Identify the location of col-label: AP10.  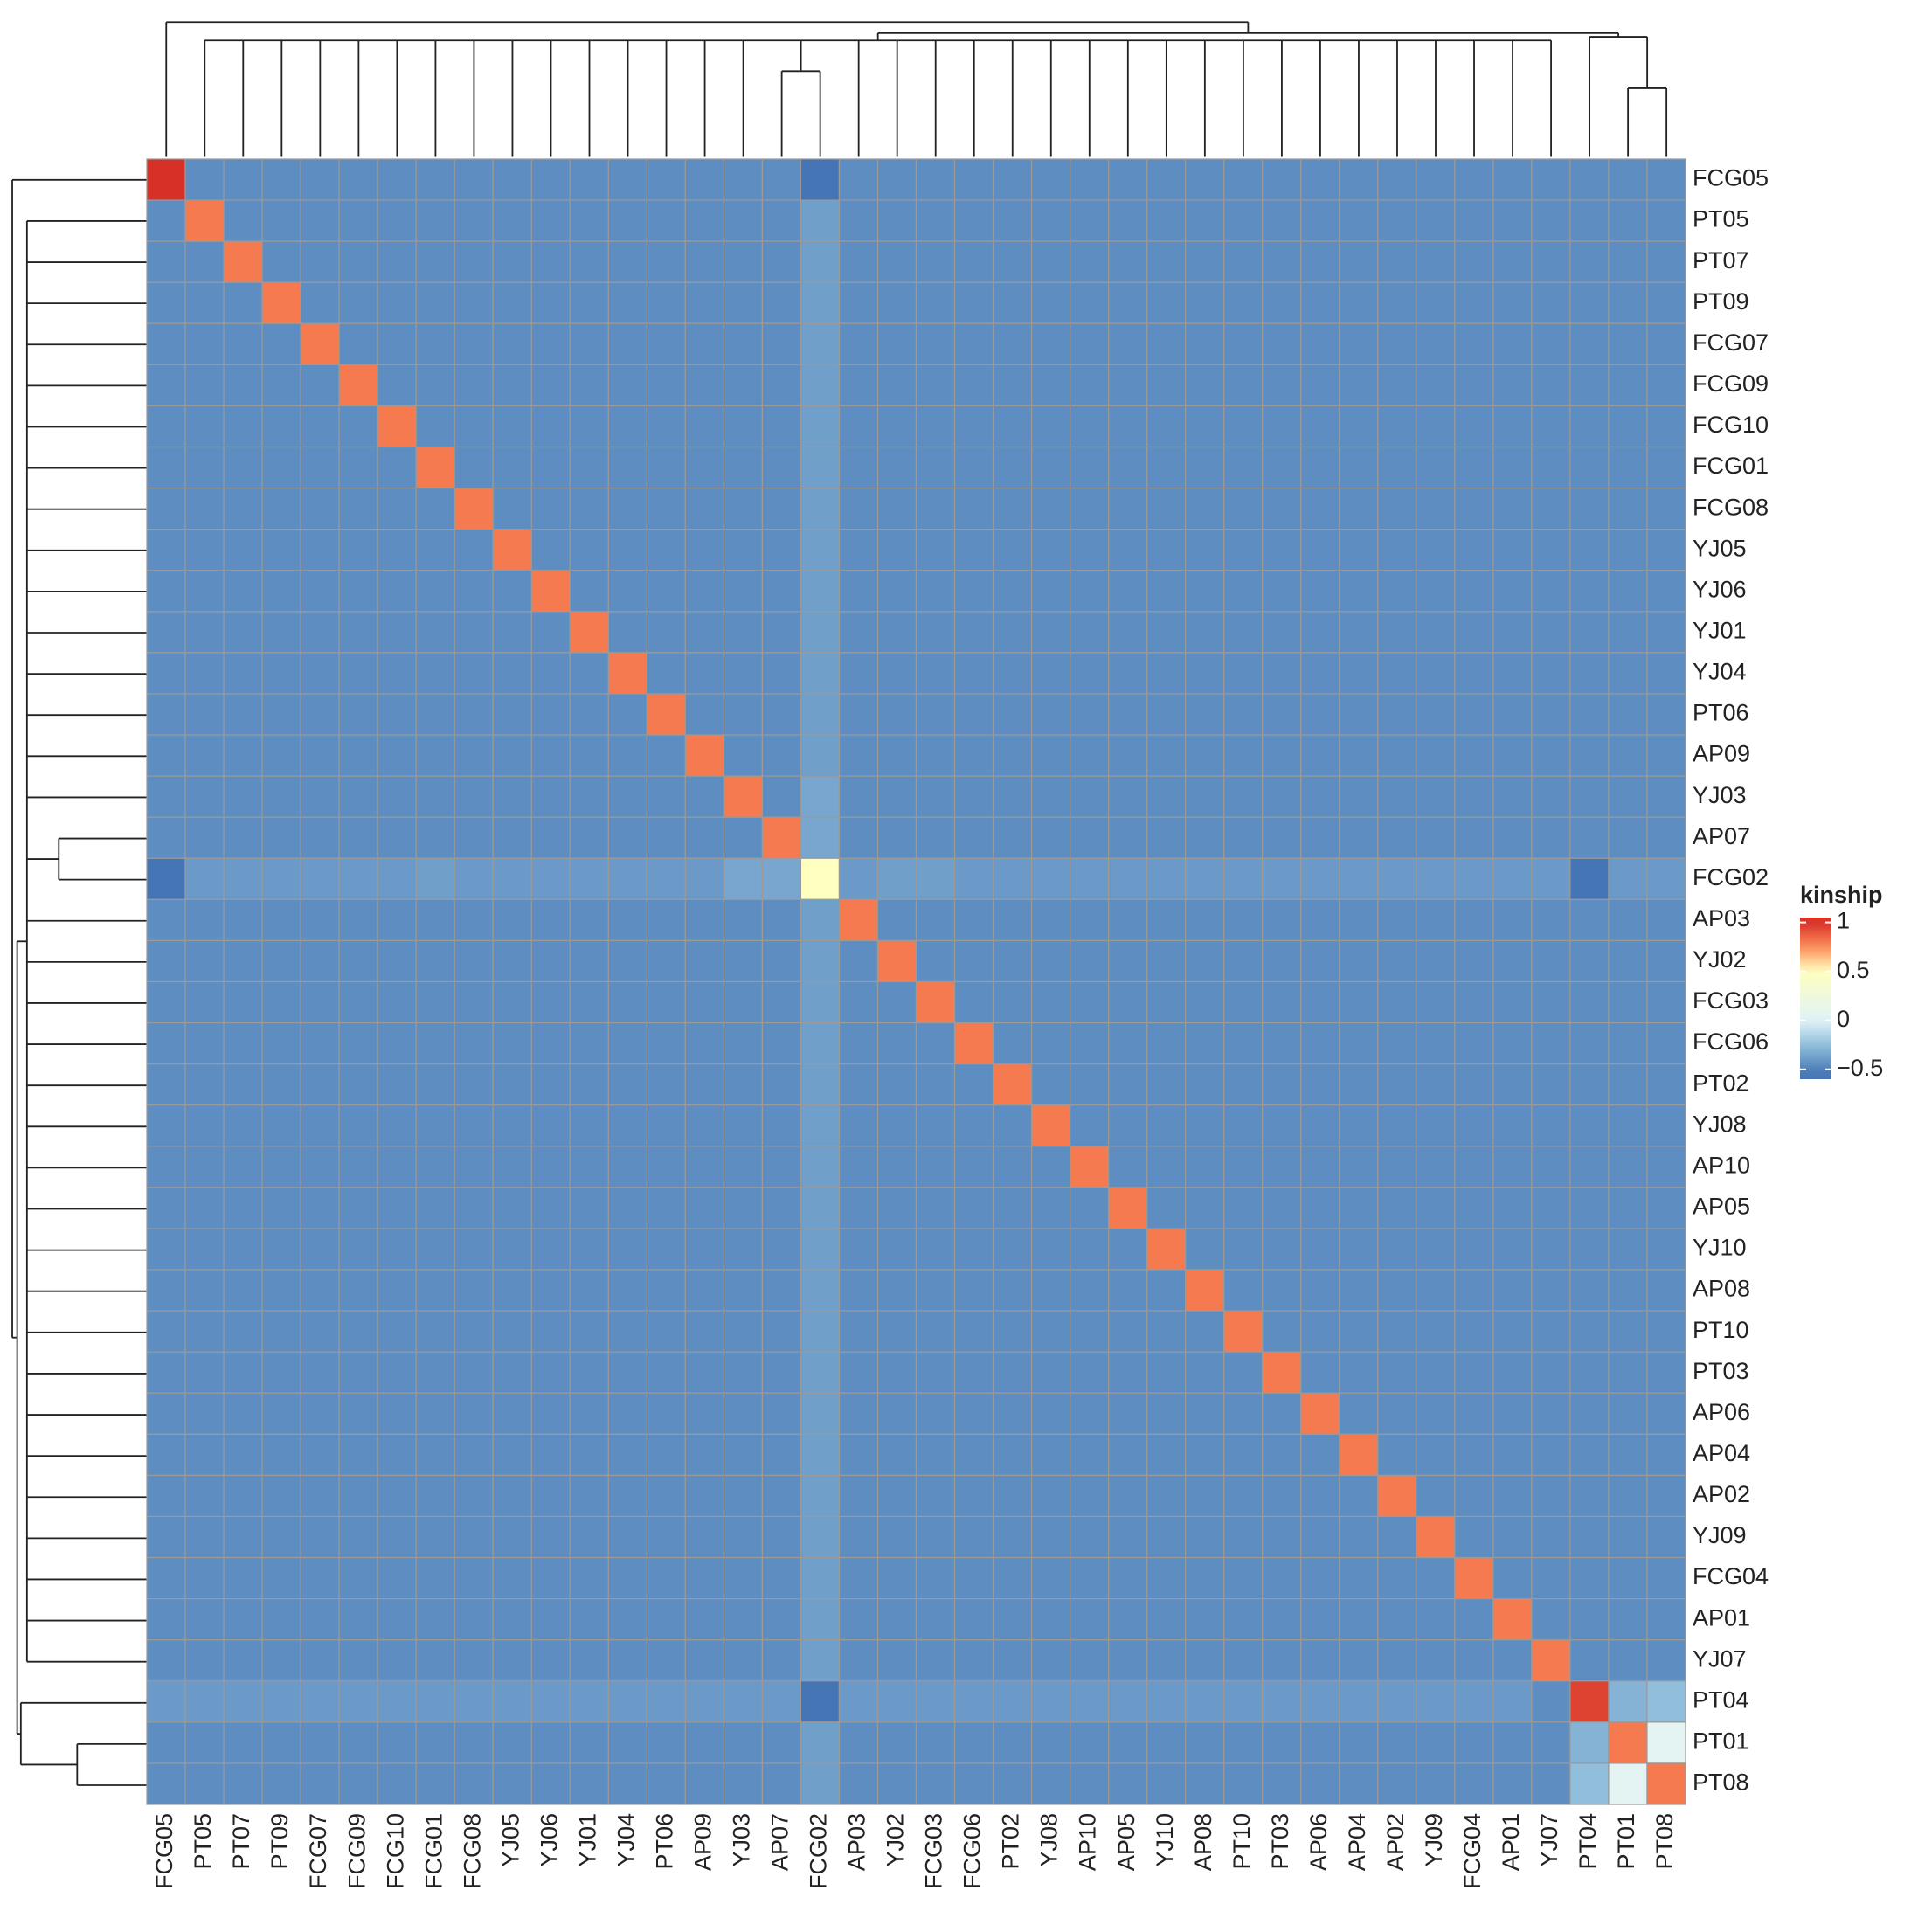
(1088, 1842).